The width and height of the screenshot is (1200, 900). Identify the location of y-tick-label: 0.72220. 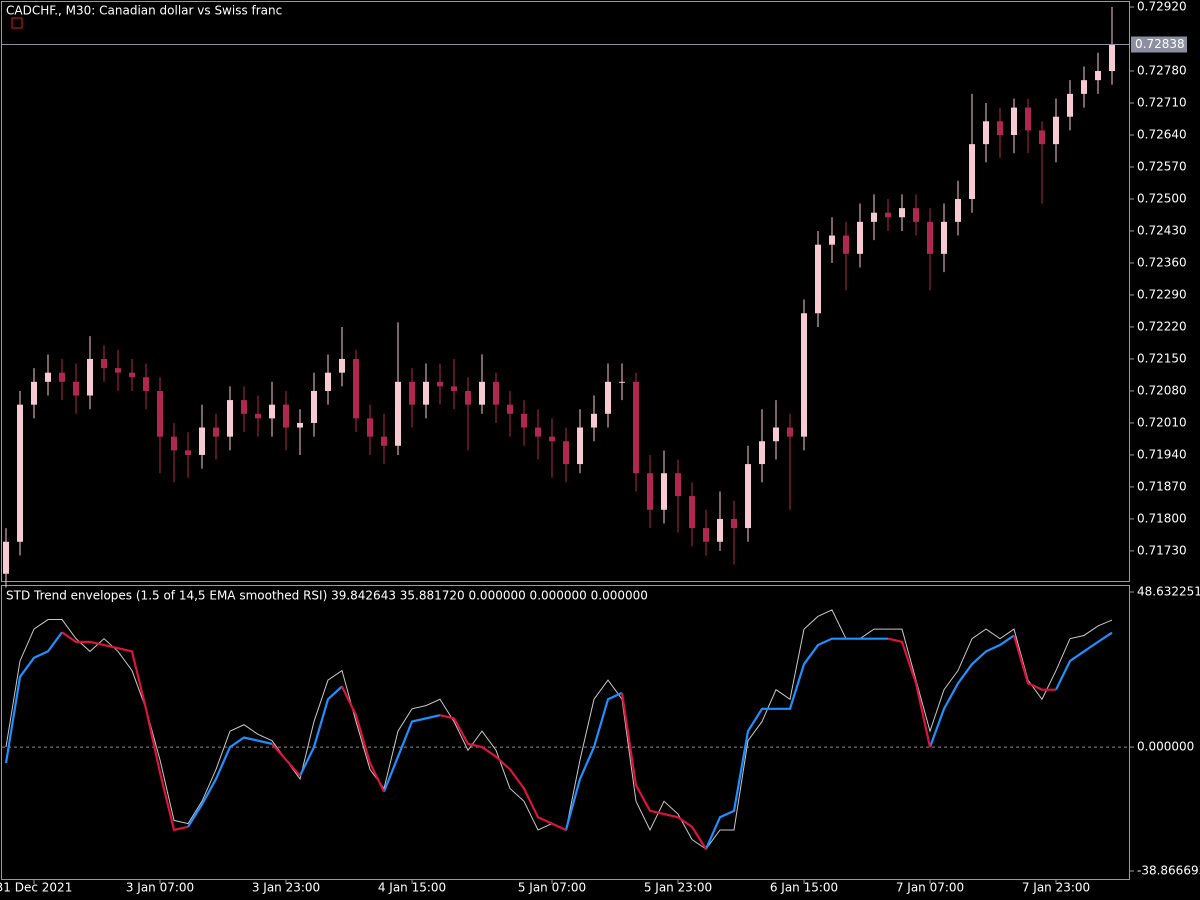
(1162, 326).